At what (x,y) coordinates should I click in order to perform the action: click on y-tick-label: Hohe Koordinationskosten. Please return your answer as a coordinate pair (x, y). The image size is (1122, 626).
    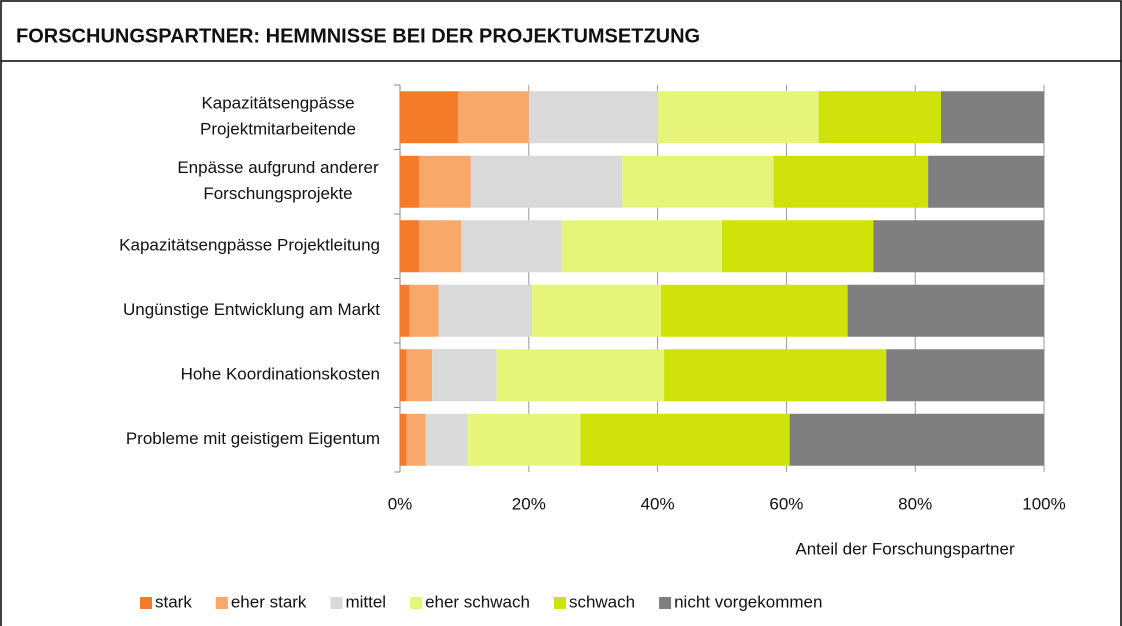
    Looking at the image, I should click on (280, 374).